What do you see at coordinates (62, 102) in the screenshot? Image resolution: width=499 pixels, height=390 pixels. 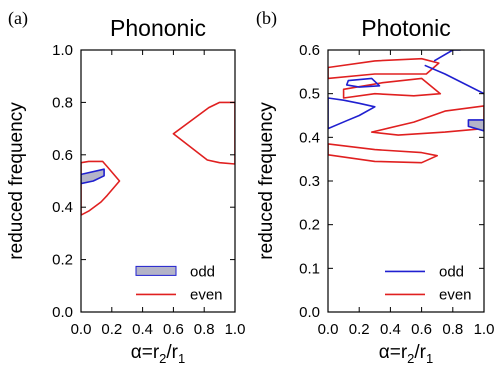 I see `y-tick-label: 0.8` at bounding box center [62, 102].